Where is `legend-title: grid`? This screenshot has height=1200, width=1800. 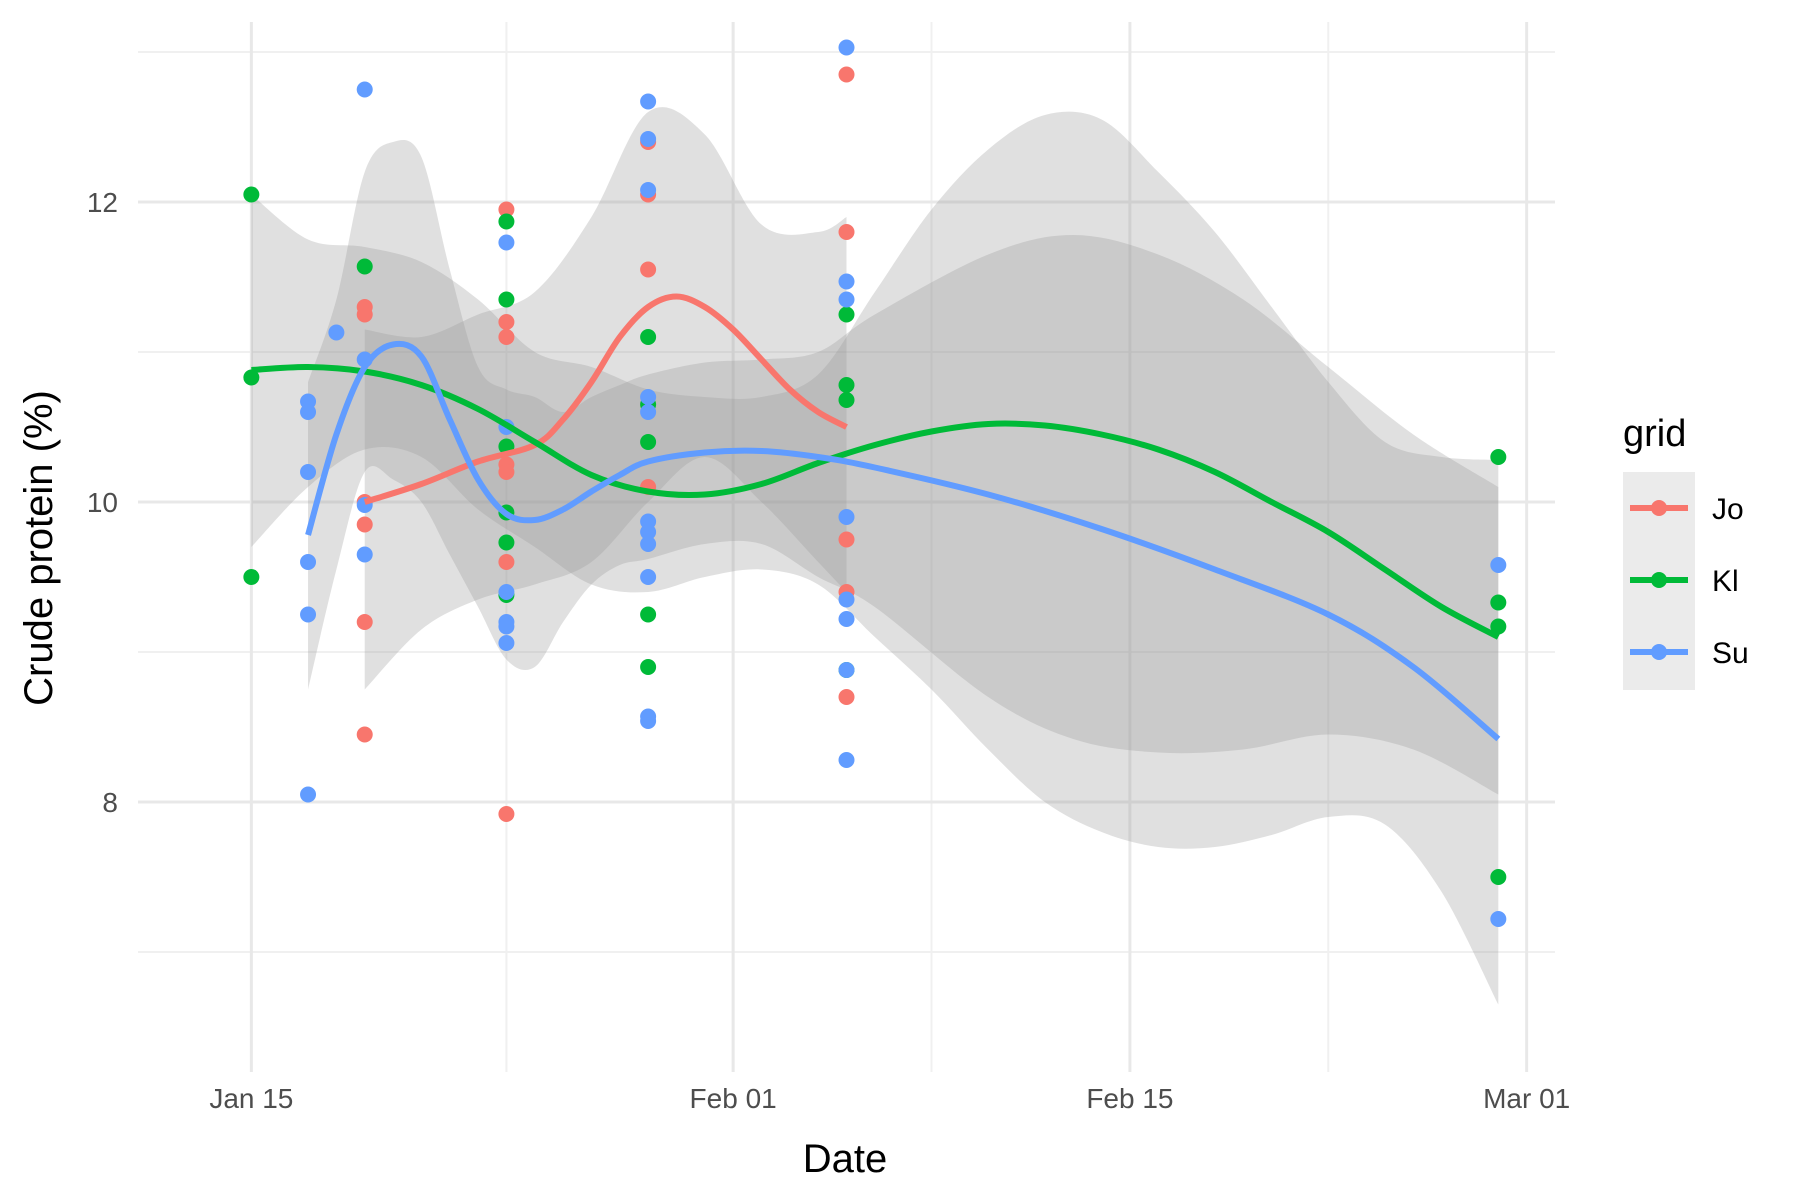
legend-title: grid is located at coordinates (1654, 434).